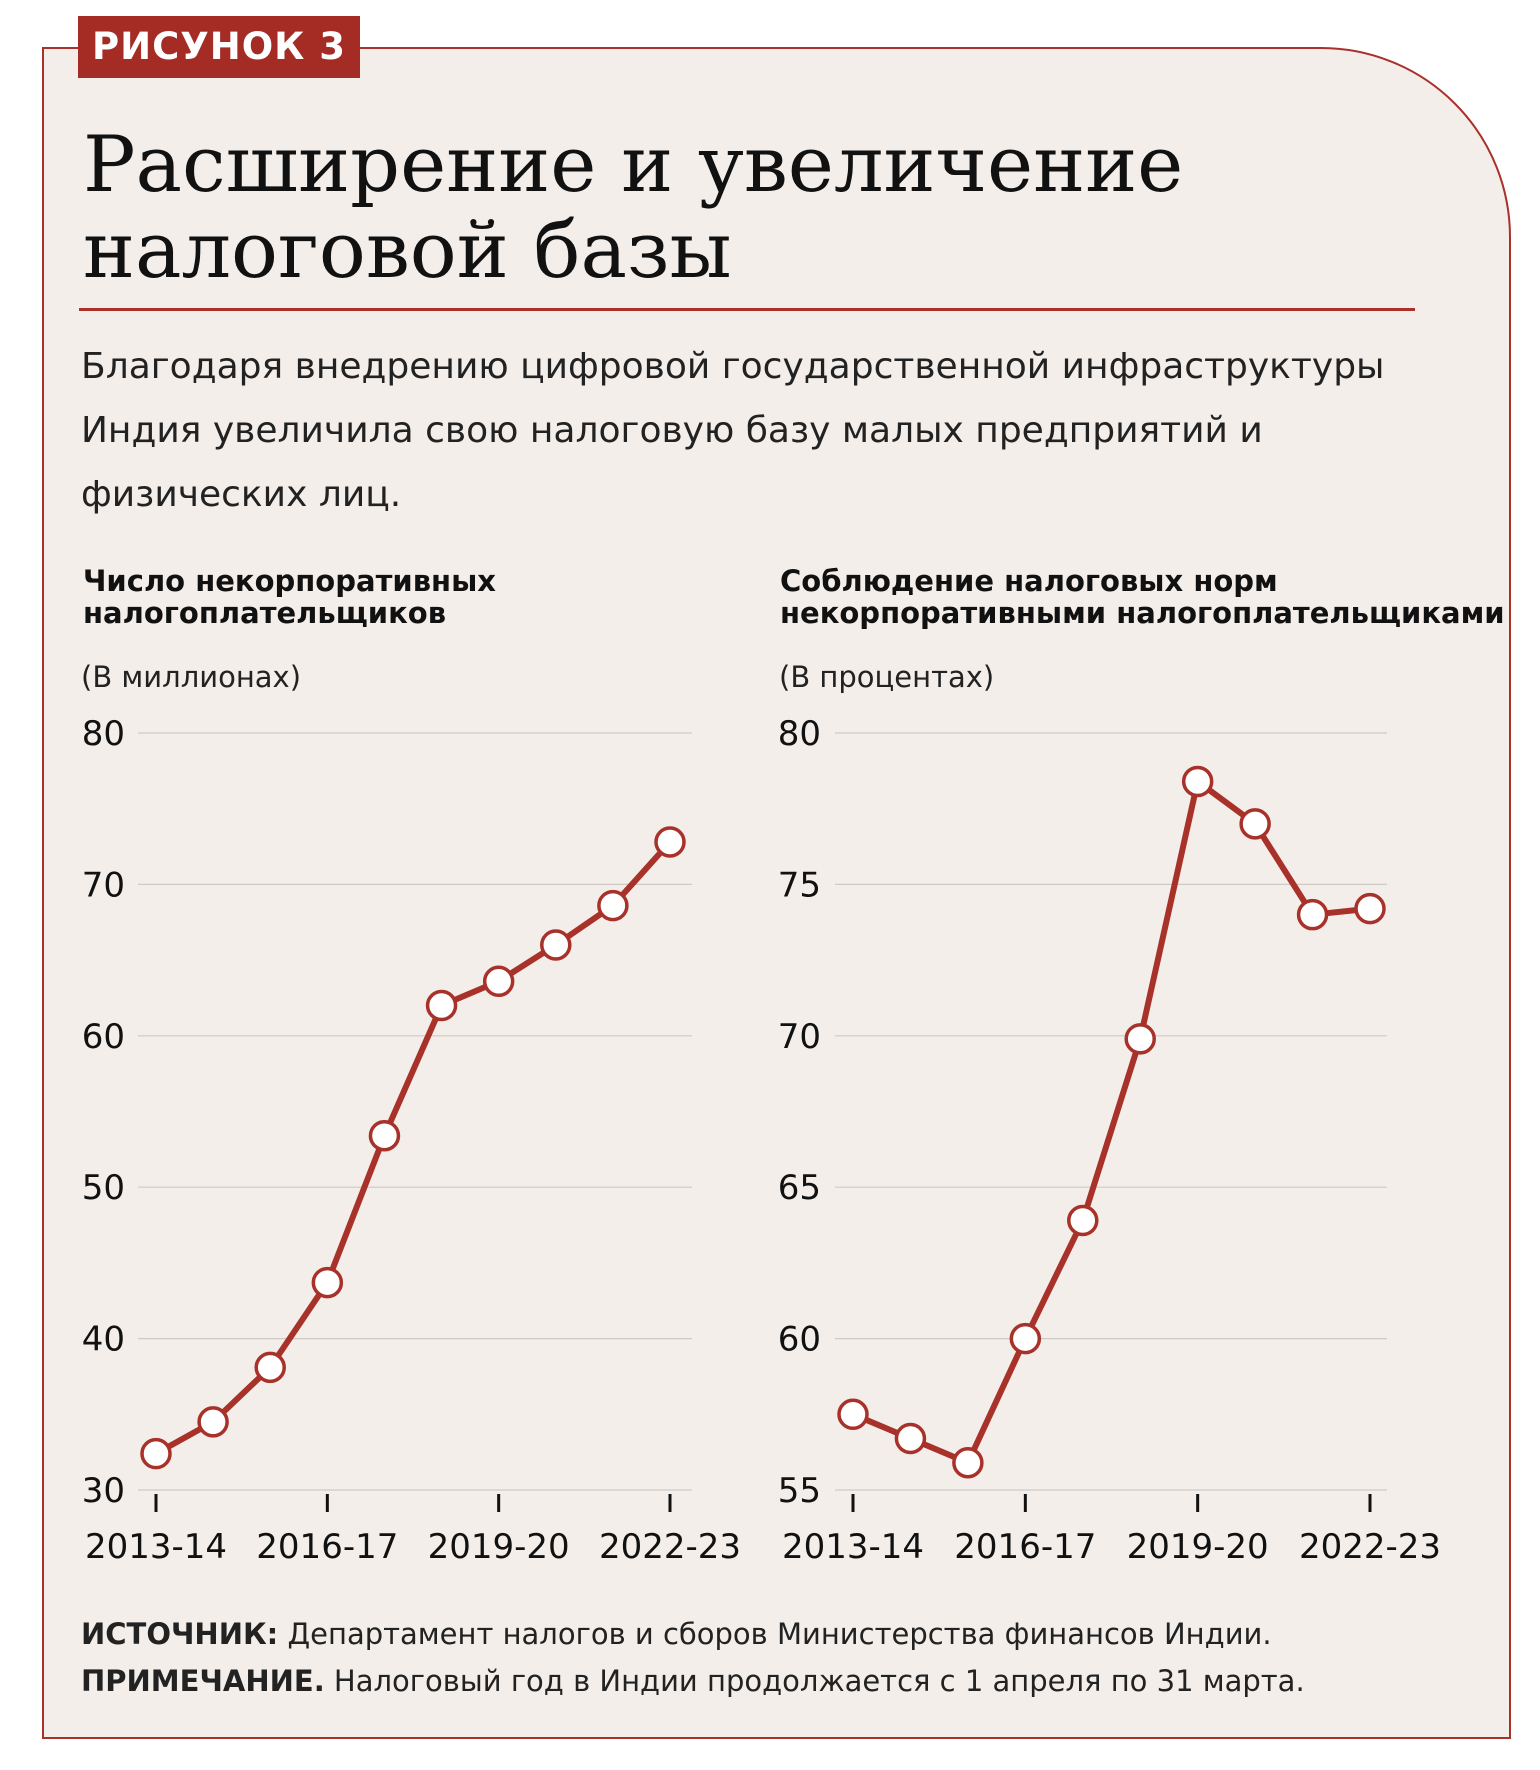 Image resolution: width=1540 pixels, height=1770 pixels. I want to click on figure-badge: РИСУНОК 3, so click(219, 47).